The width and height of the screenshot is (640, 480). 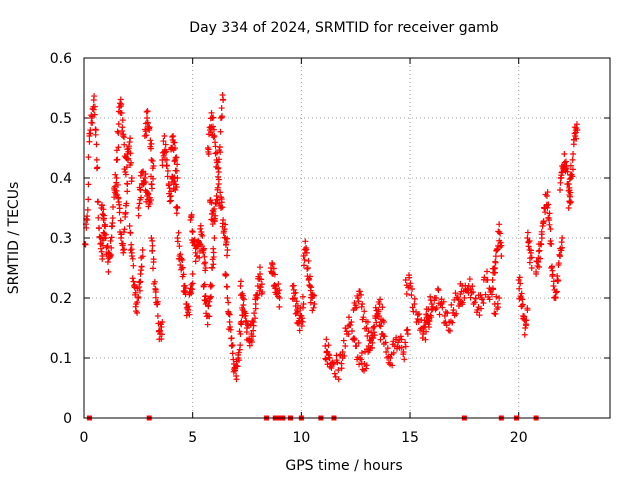 What do you see at coordinates (67, 419) in the screenshot?
I see `y-tick-label: 0` at bounding box center [67, 419].